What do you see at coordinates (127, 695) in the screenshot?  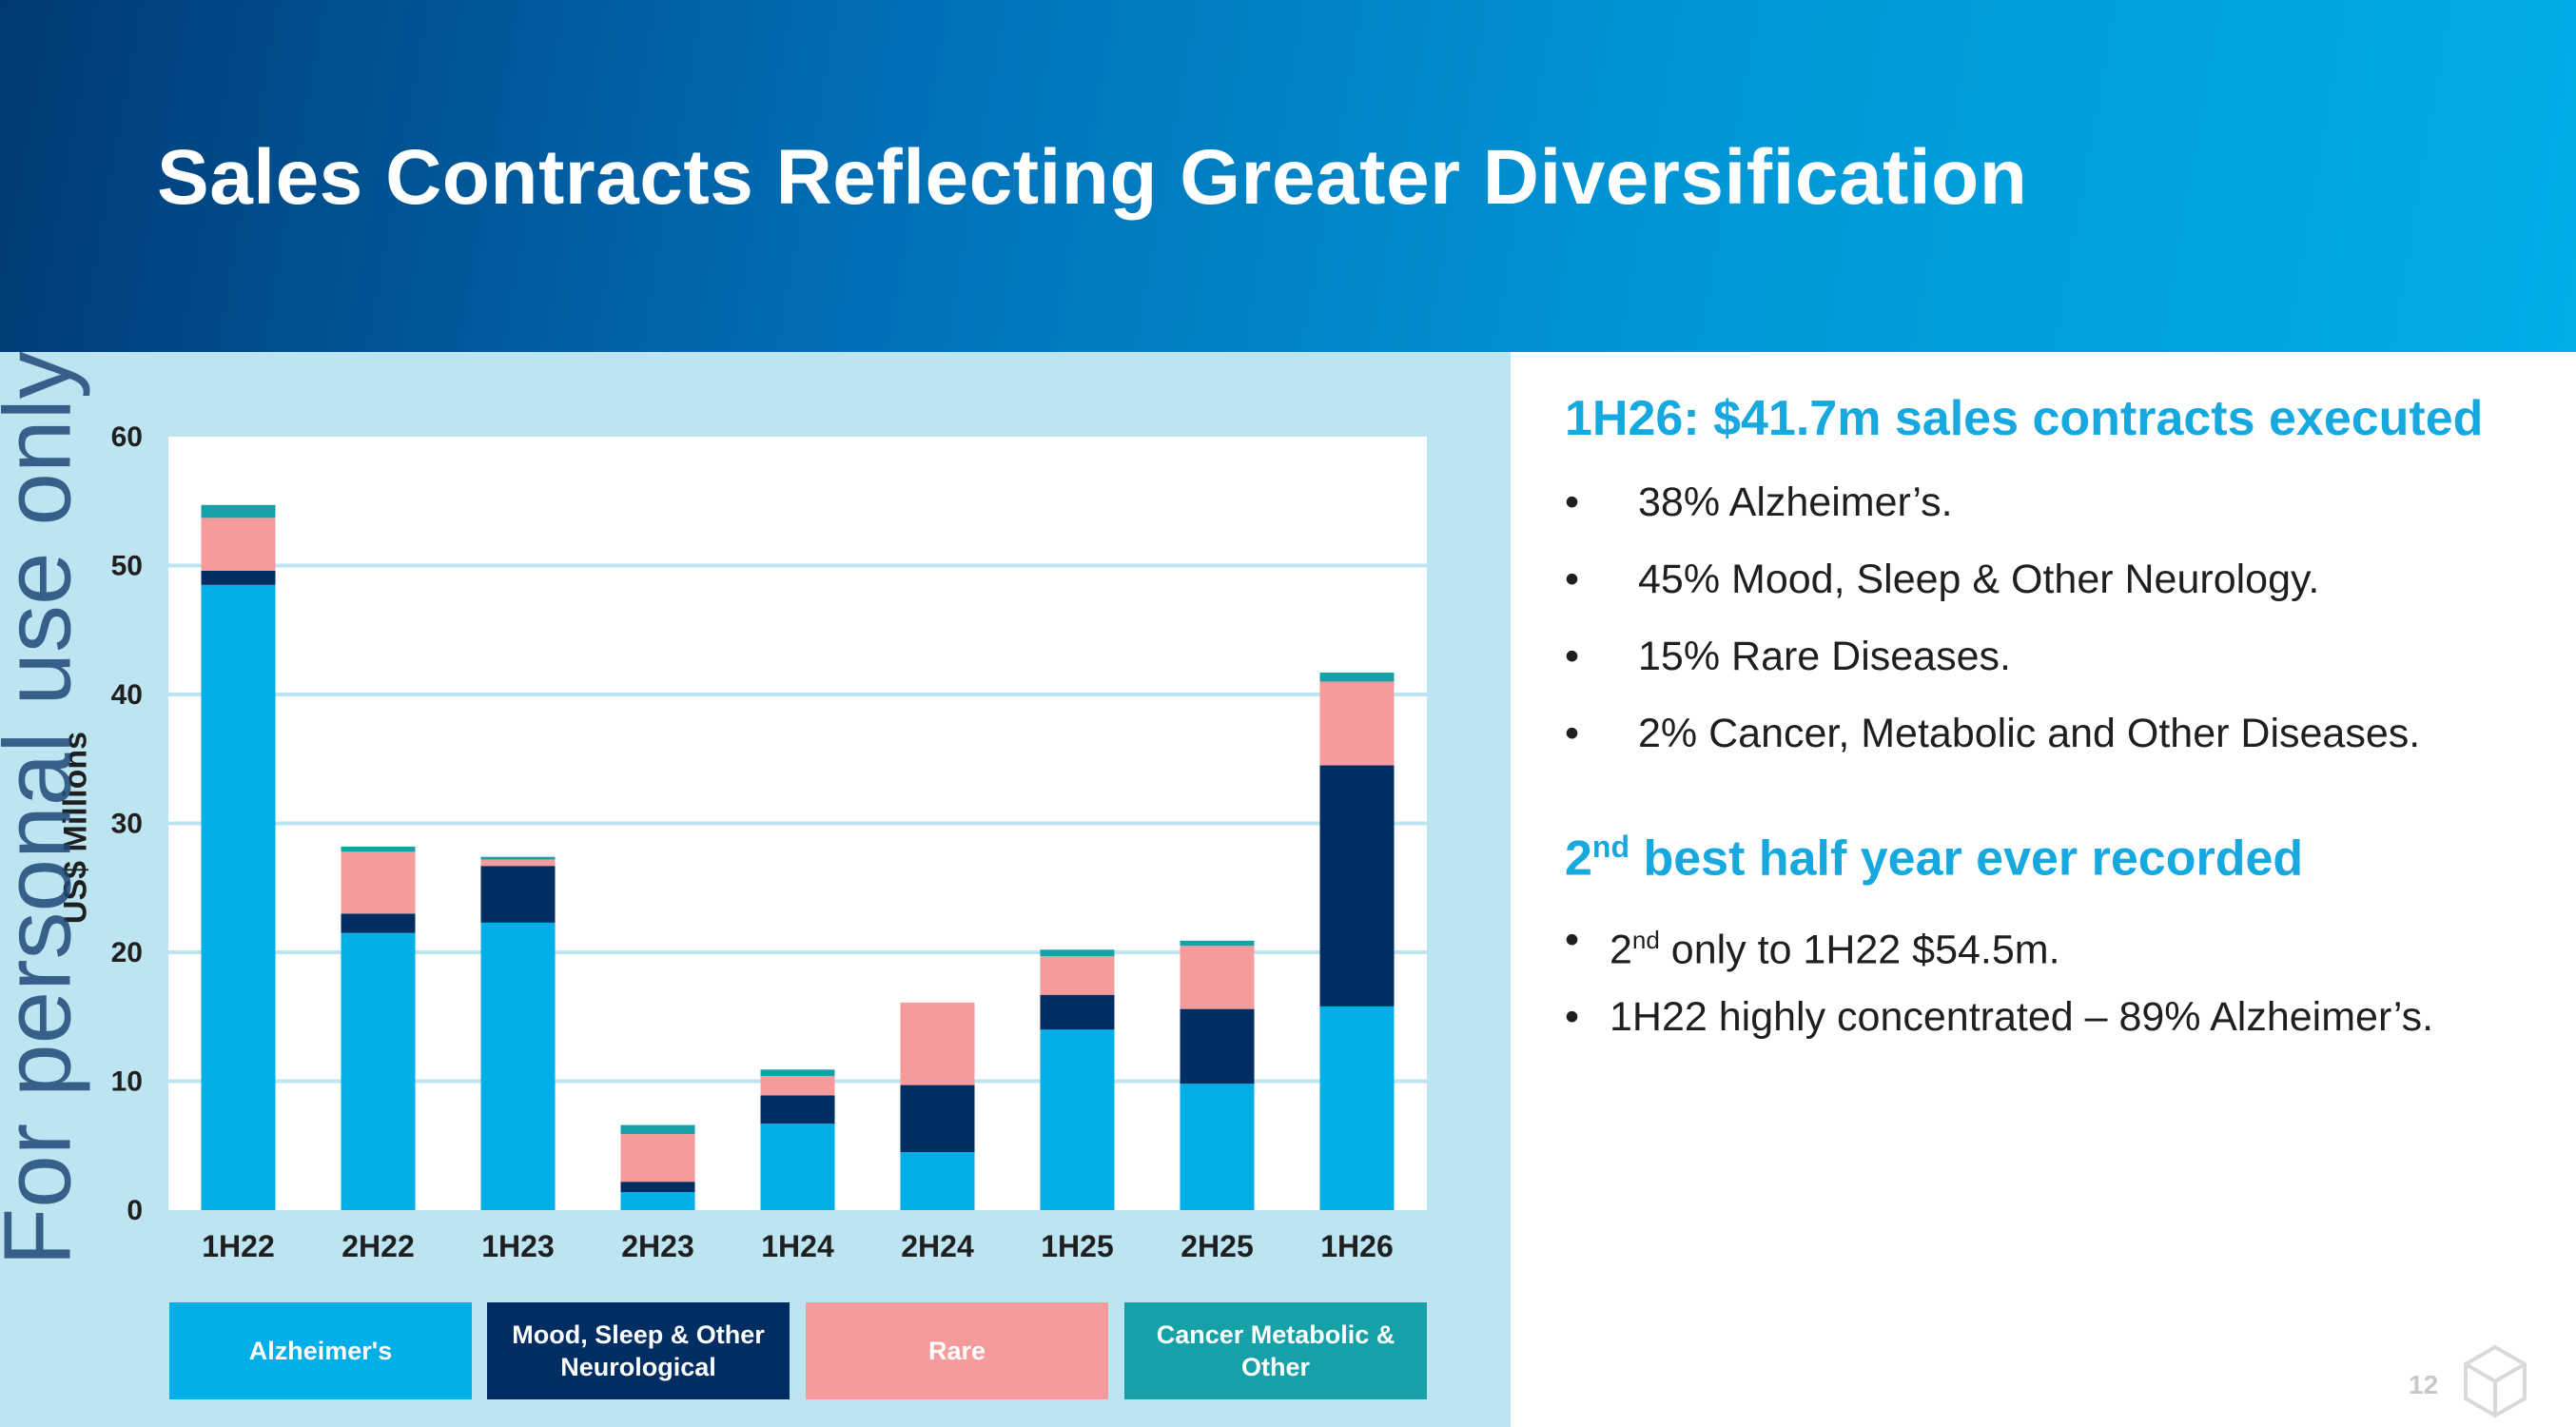 I see `y-tick-label: 40` at bounding box center [127, 695].